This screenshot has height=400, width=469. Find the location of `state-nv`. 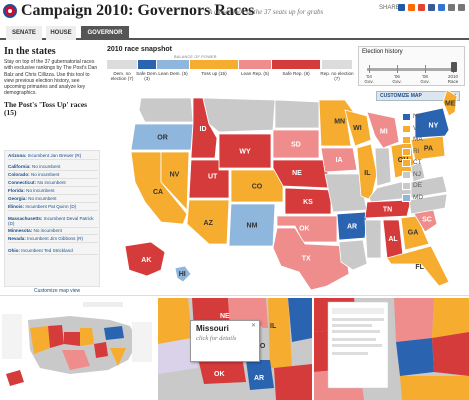

state-nv is located at coordinates (175, 181).